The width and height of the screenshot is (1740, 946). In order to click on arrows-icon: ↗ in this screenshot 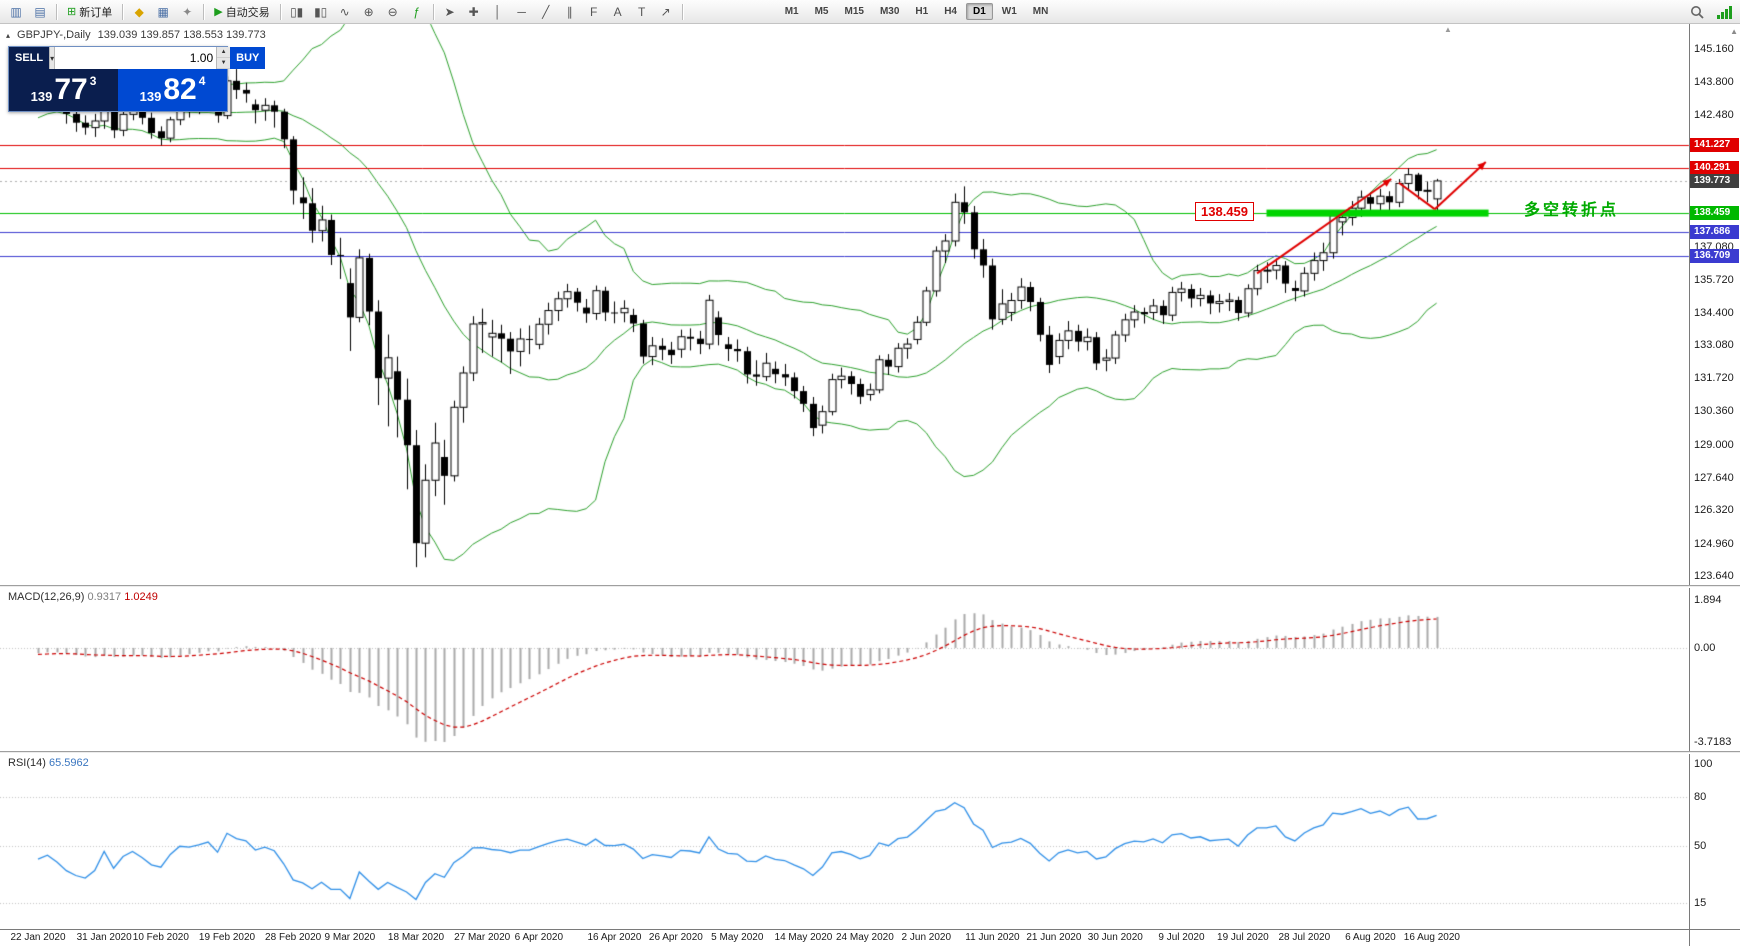, I will do `click(665, 11)`.